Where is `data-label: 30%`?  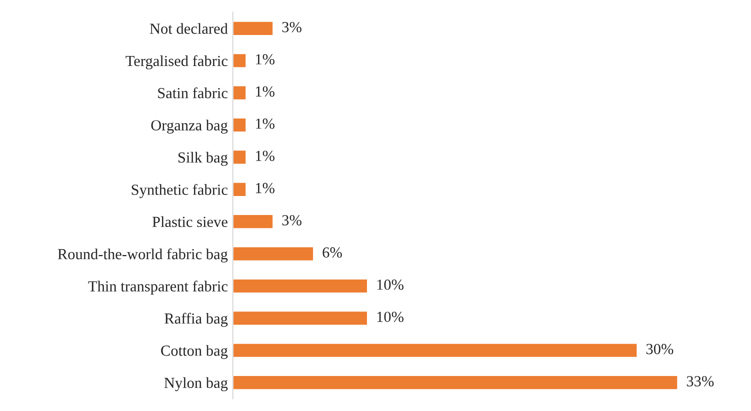
data-label: 30% is located at coordinates (660, 349).